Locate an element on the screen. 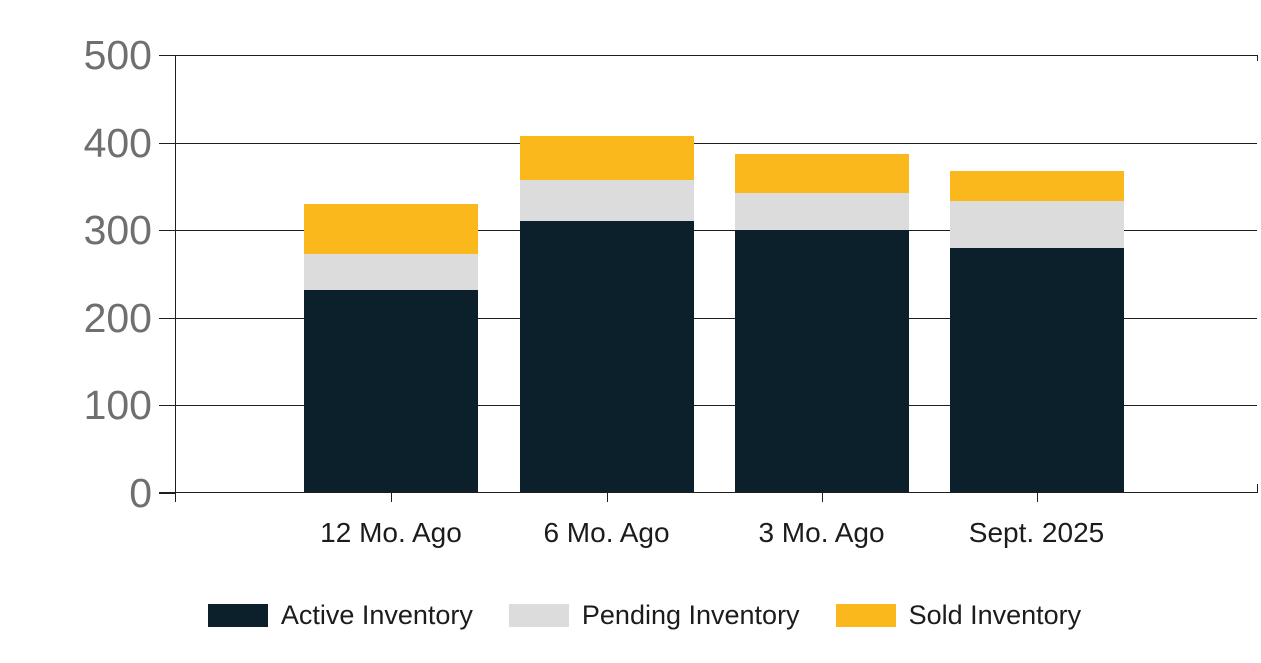  legend-item-pending-inventory: Pending Inventory is located at coordinates (654, 615).